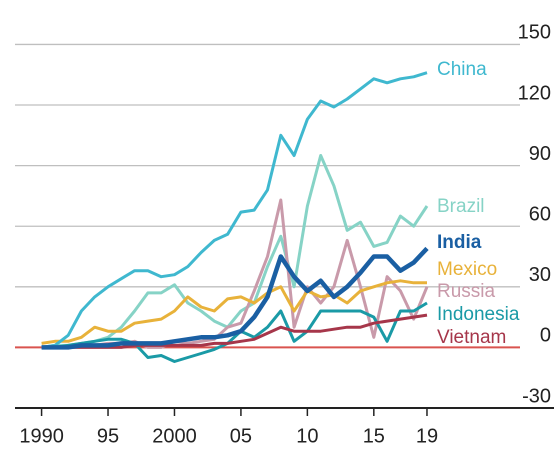  I want to click on y-tick-label: 60, so click(540, 214).